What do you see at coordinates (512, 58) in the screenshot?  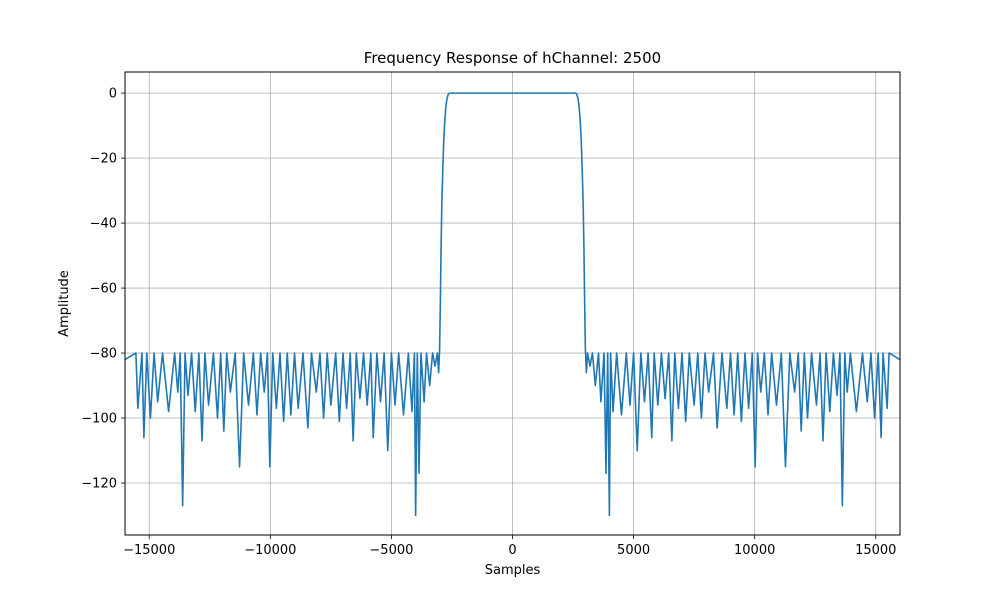 I see `chart-title: Frequency Response of hChannel: 2500` at bounding box center [512, 58].